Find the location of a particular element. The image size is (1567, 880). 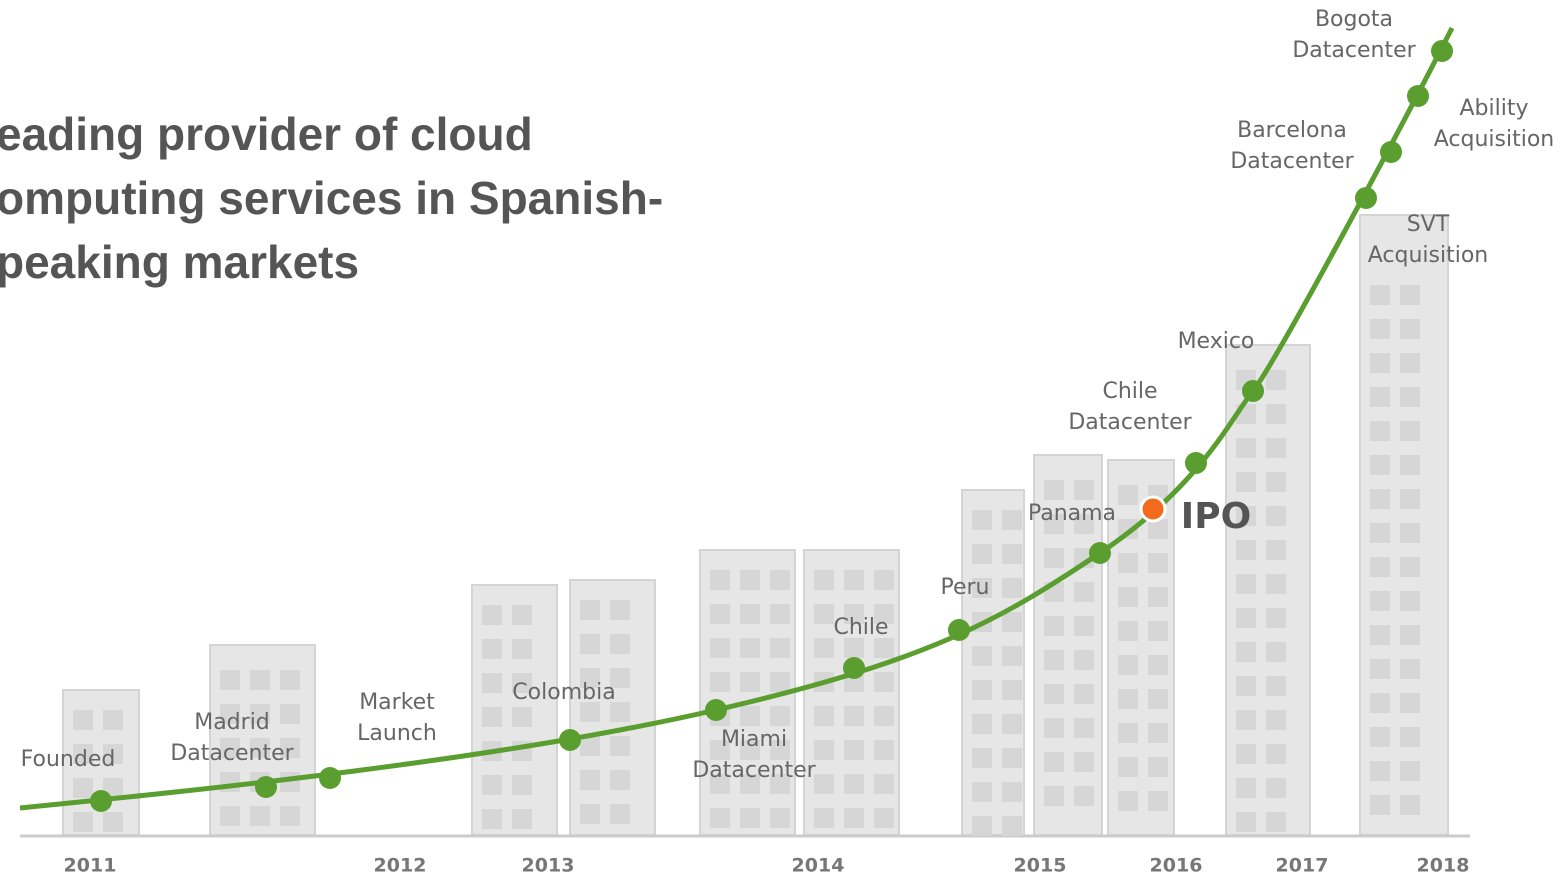

milestone-label: Miami is located at coordinates (754, 739).